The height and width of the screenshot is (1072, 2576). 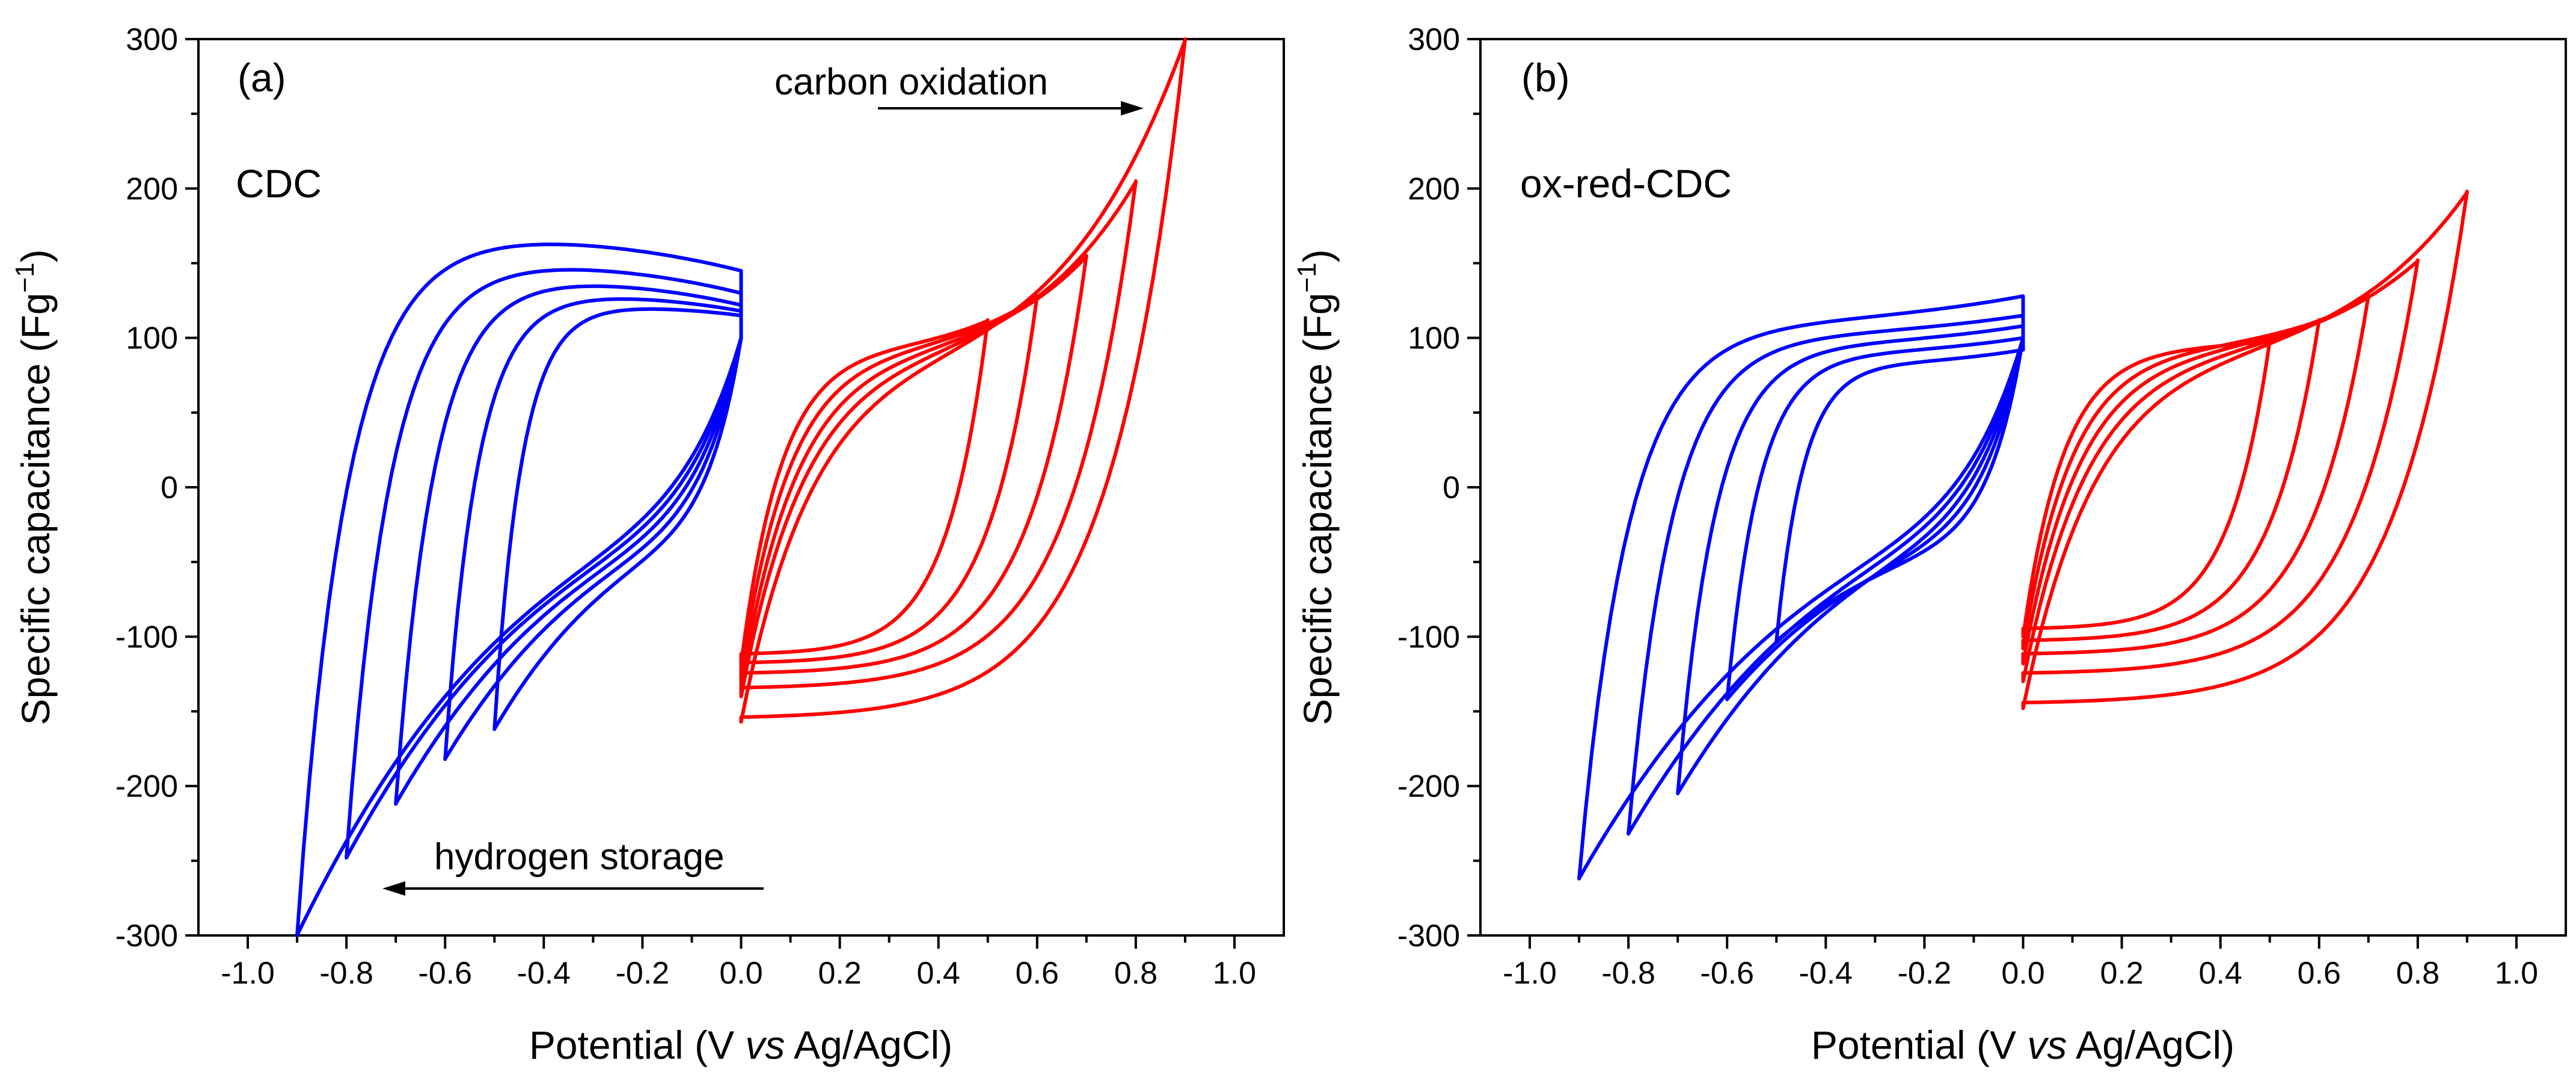 I want to click on panel-a-label: (a), so click(x=262, y=77).